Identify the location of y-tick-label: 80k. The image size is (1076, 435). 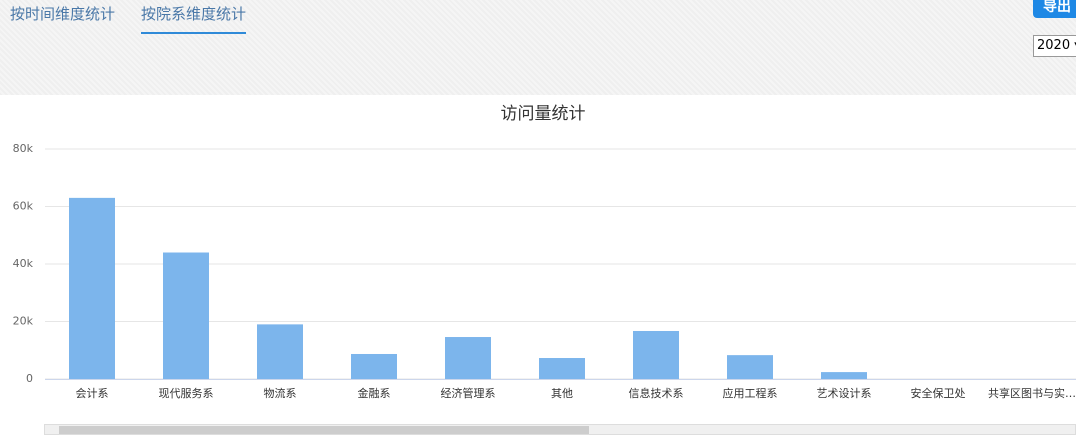
(23, 148).